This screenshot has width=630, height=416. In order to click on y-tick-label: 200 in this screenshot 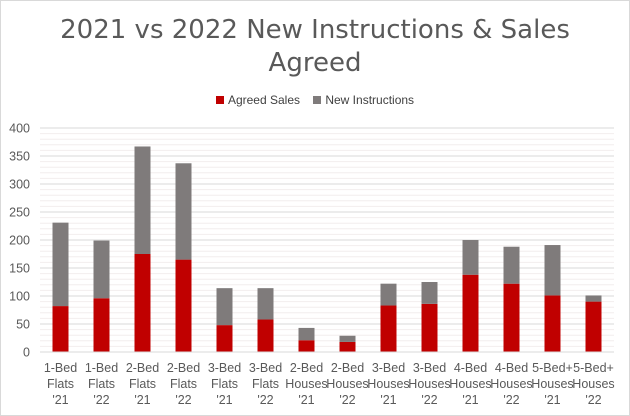, I will do `click(19, 241)`.